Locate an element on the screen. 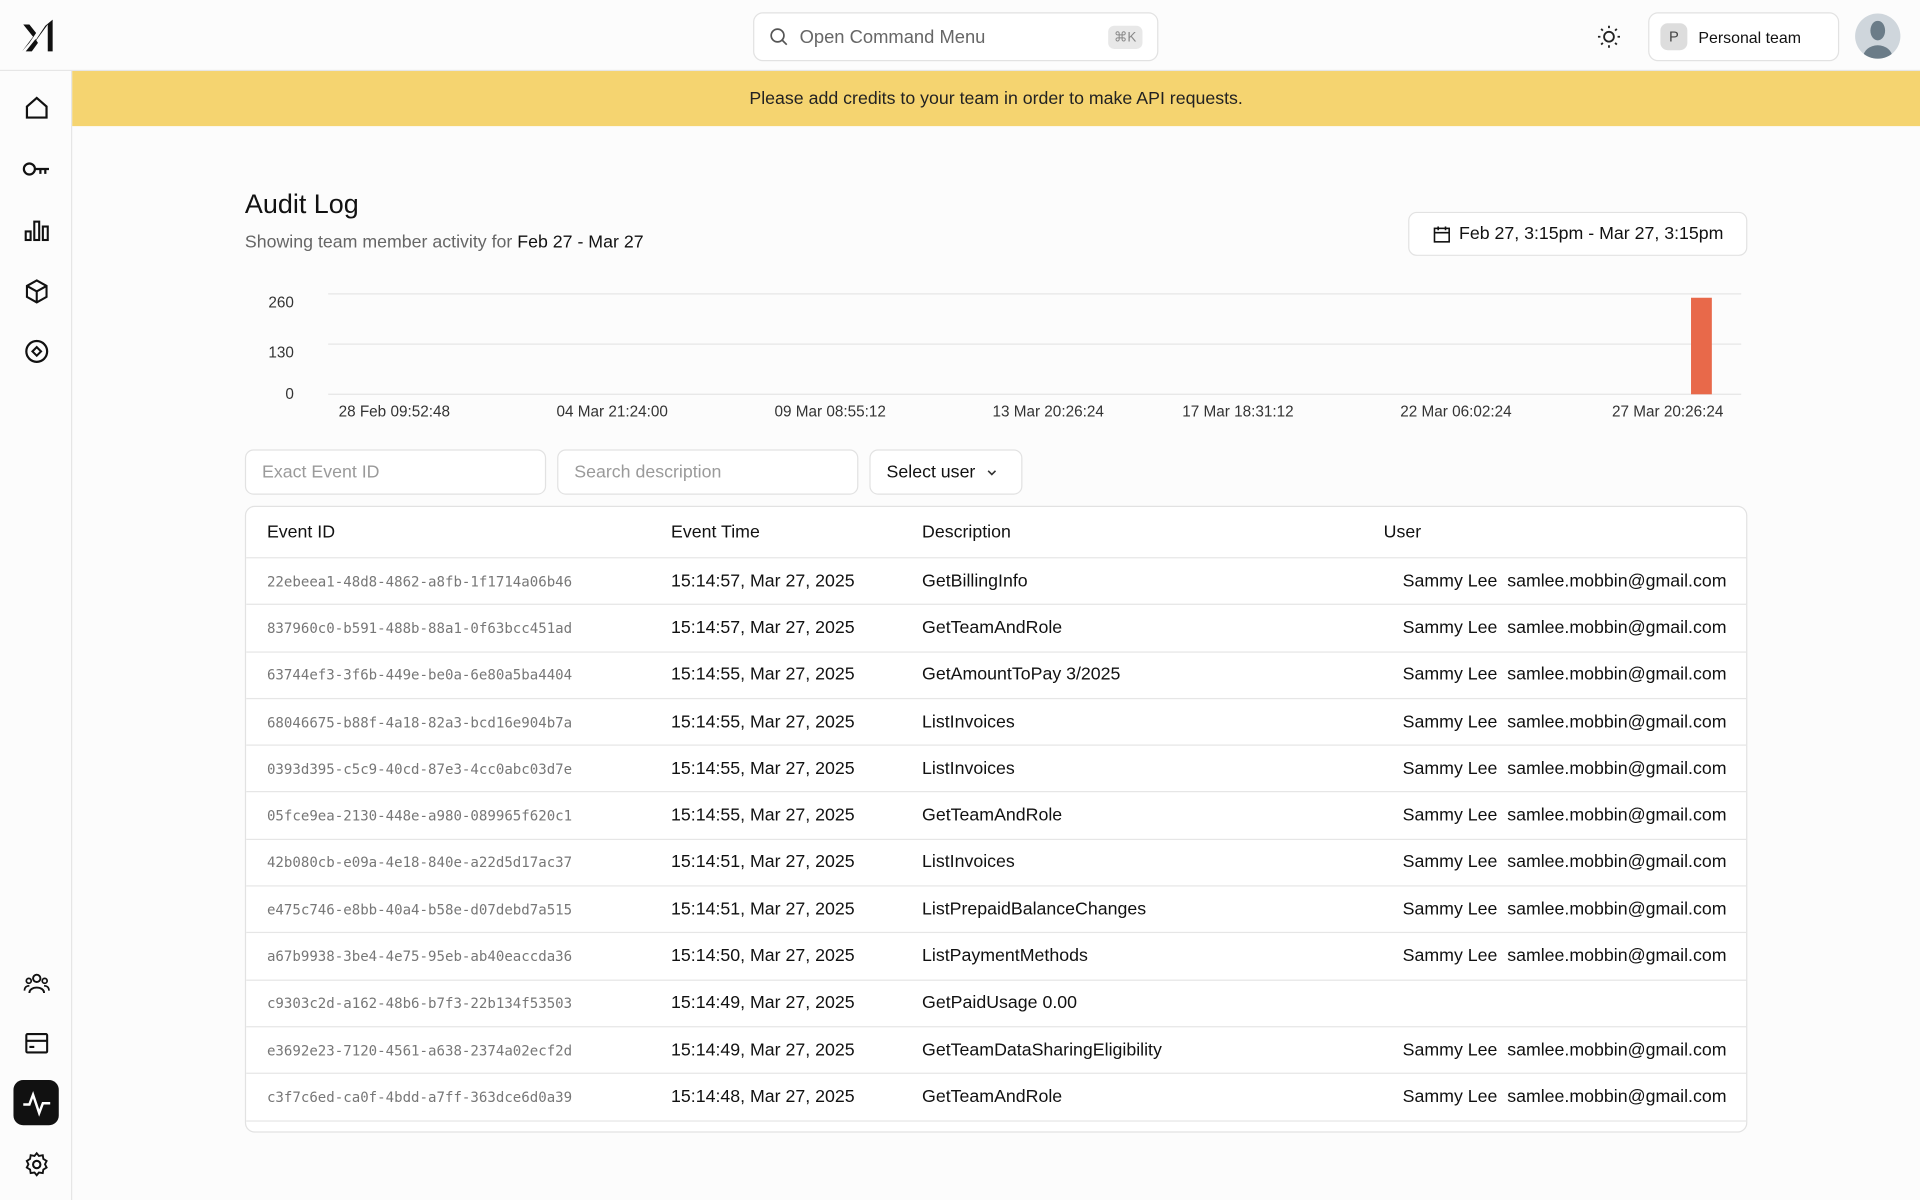  column-header-user: User is located at coordinates (1402, 532).